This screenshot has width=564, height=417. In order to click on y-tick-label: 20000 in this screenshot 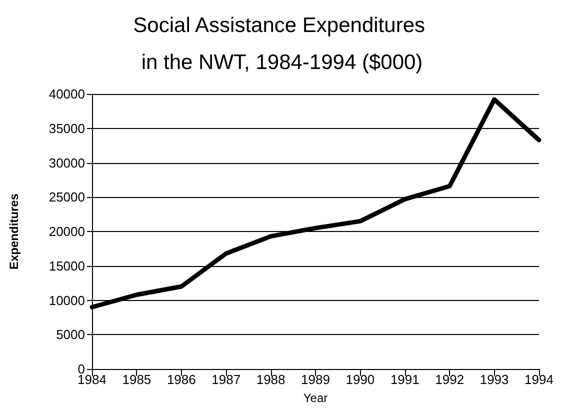, I will do `click(66, 231)`.